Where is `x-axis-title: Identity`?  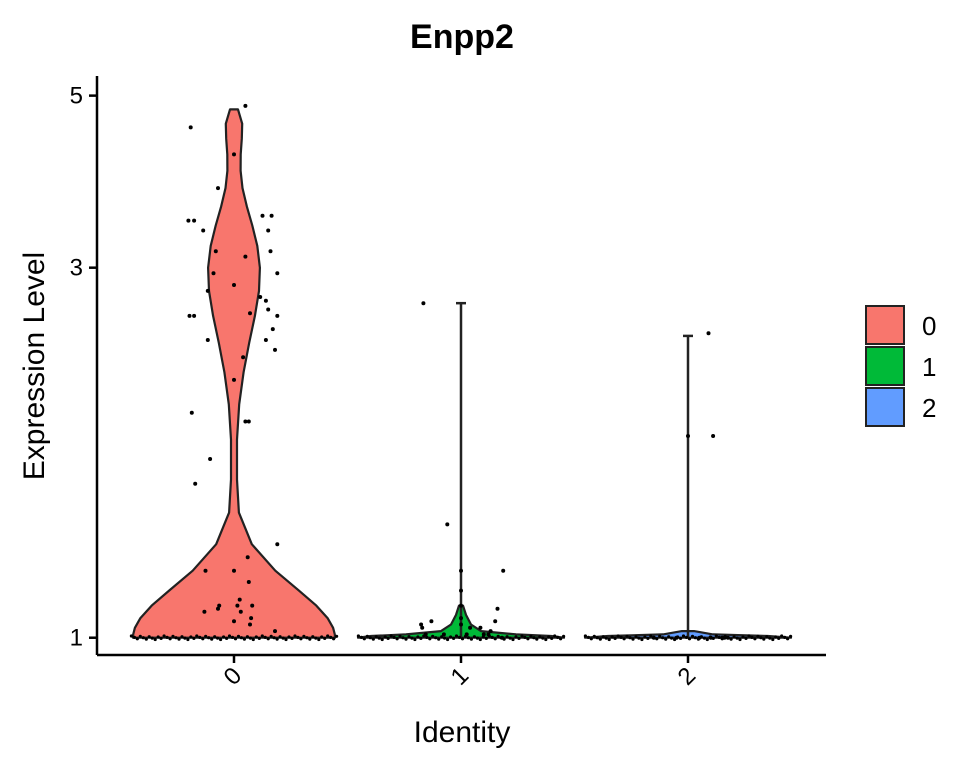 x-axis-title: Identity is located at coordinates (462, 732).